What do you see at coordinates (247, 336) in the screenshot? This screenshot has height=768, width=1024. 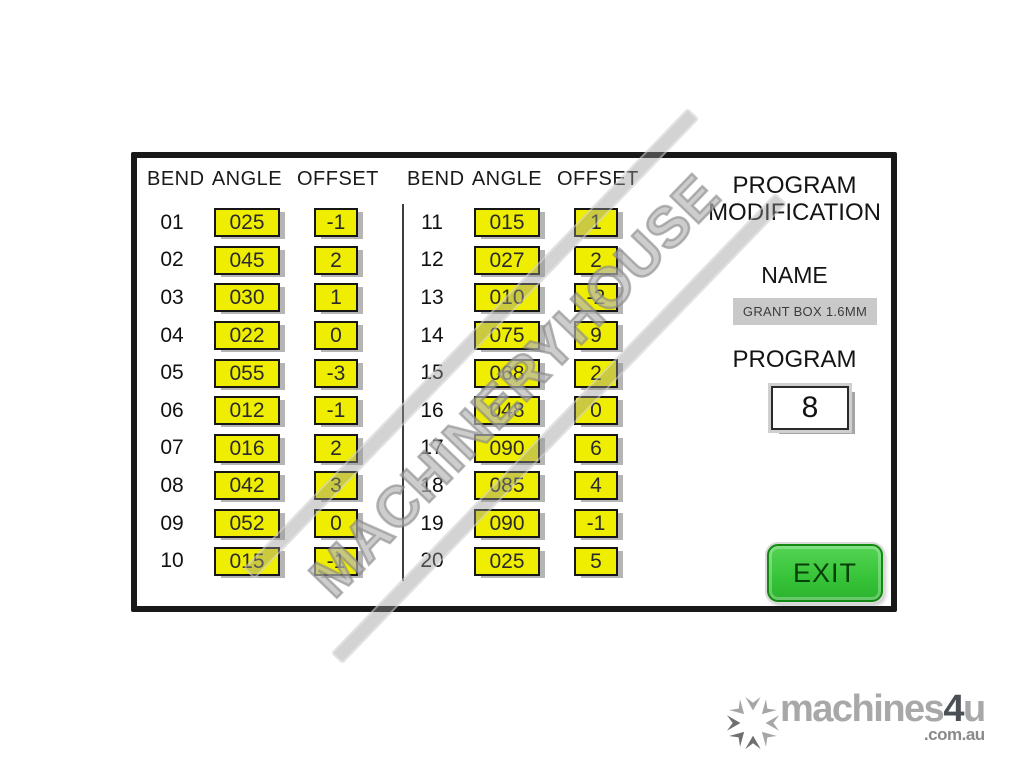 I see `angle-value-box: 022` at bounding box center [247, 336].